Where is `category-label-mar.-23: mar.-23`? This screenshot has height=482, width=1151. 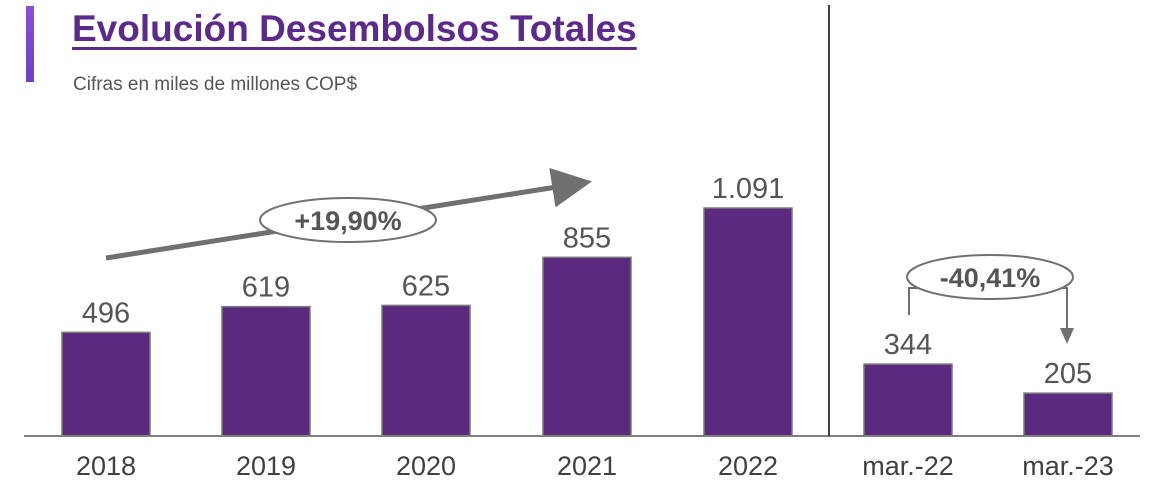
category-label-mar.-23: mar.-23 is located at coordinates (1068, 466).